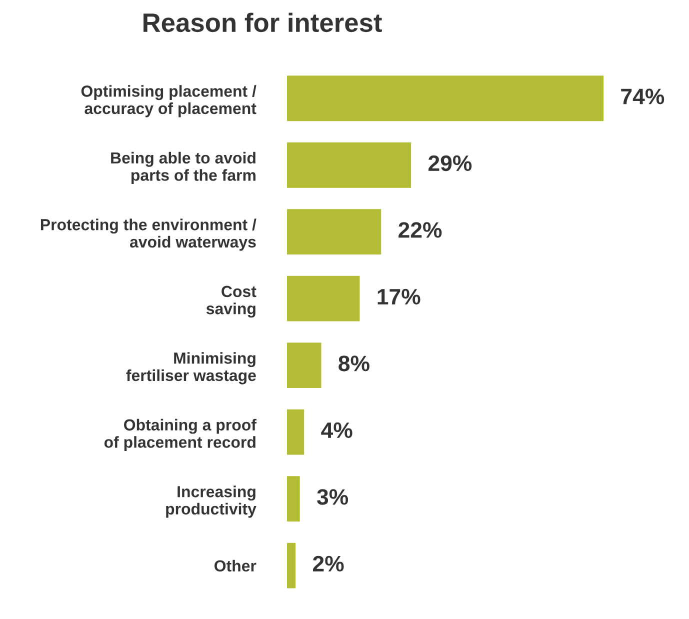 Image resolution: width=689 pixels, height=619 pixels. I want to click on data-label: 22%, so click(420, 230).